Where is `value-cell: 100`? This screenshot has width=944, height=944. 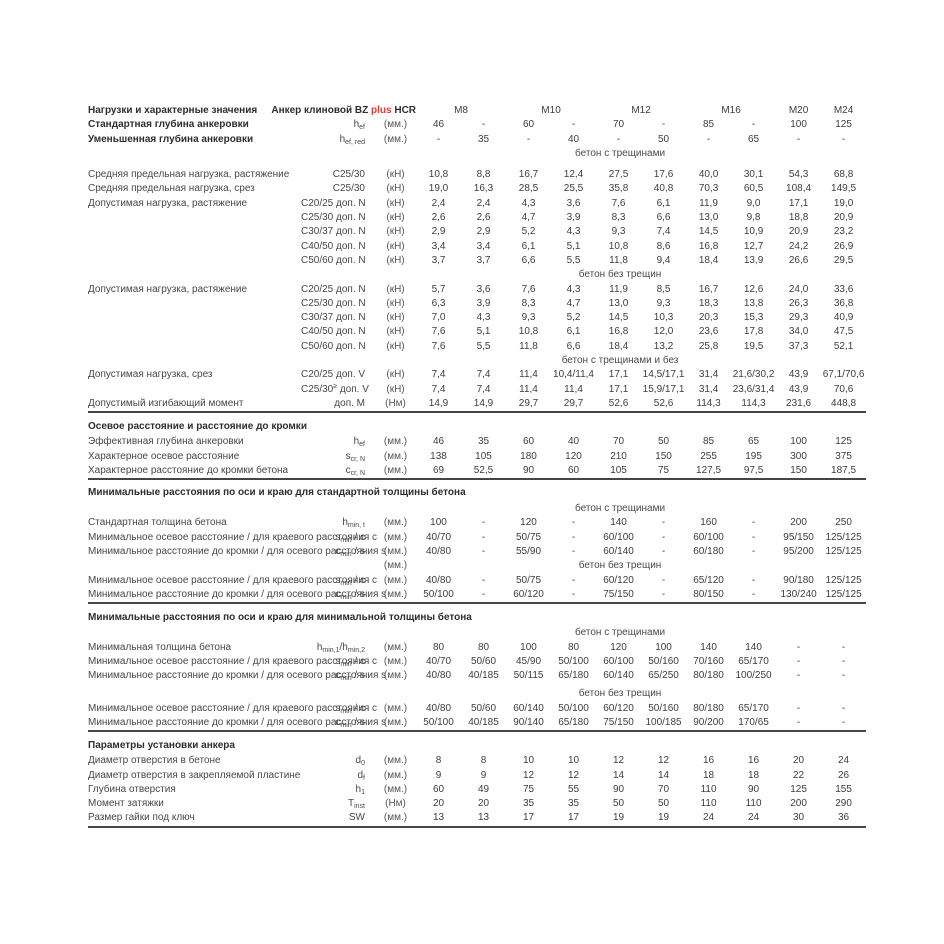 value-cell: 100 is located at coordinates (798, 442).